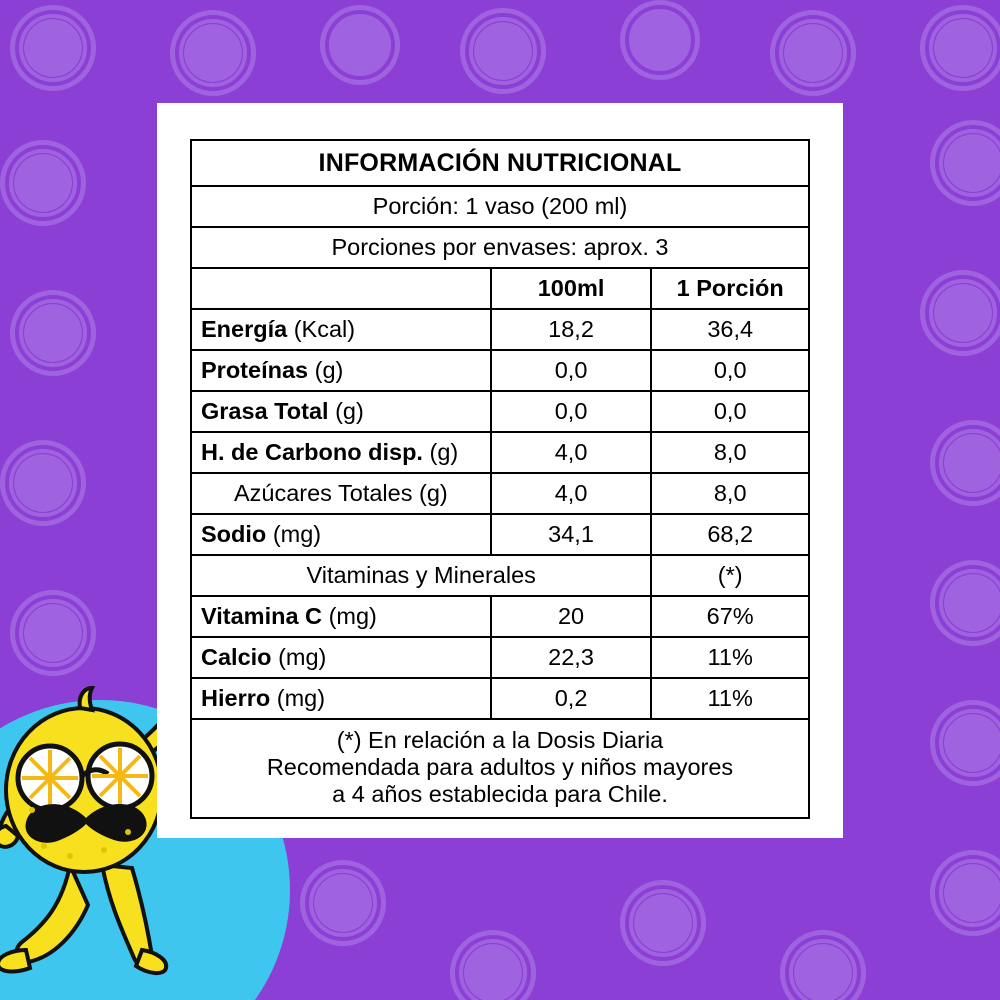  I want to click on nutrient-name-cell: Vitamina C (mg), so click(341, 616).